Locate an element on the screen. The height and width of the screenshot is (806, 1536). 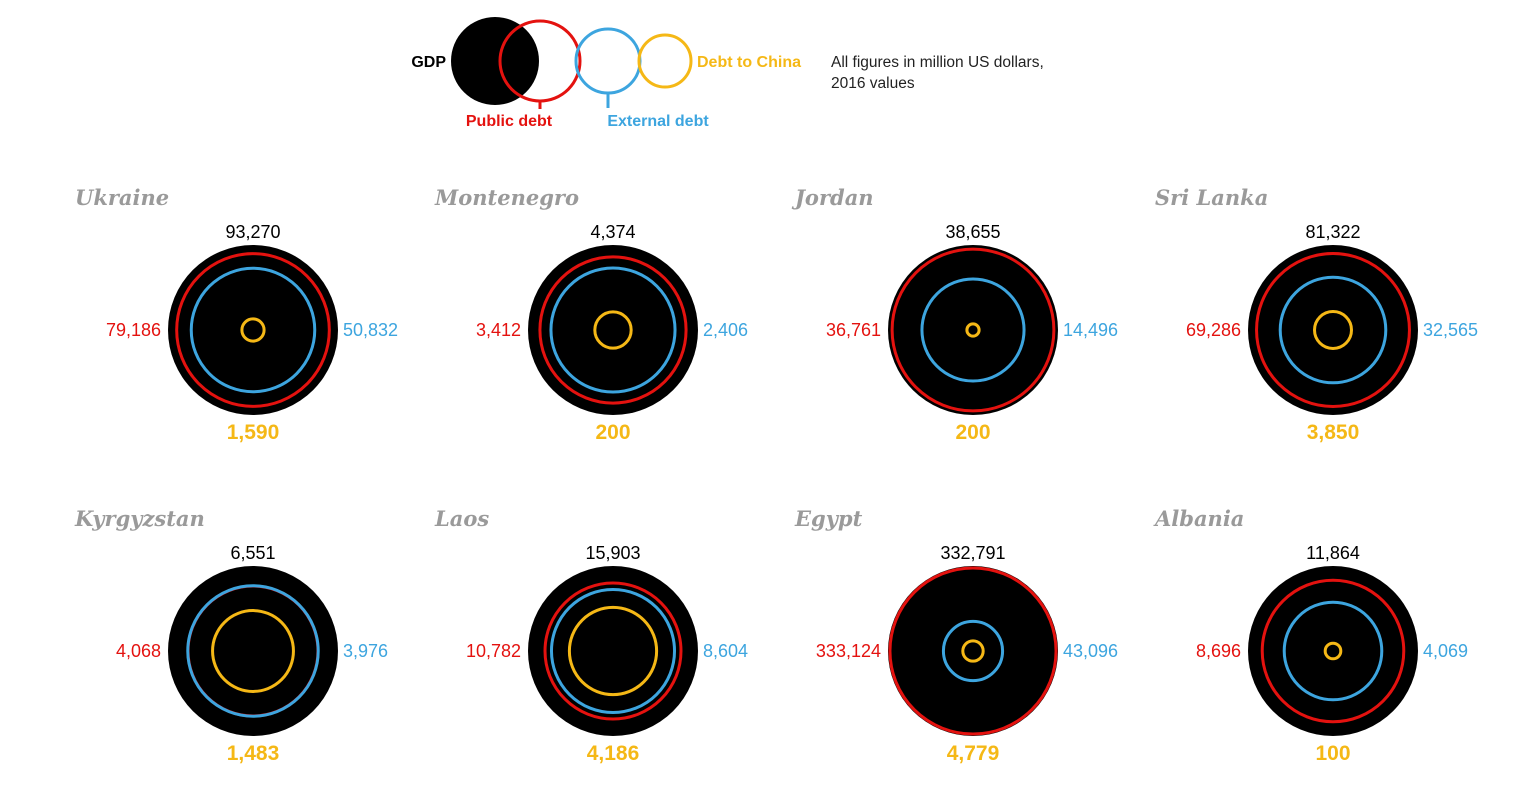
panel-sri-lanka: Sri Lanka 81,322 69,286 32,565 3,850 is located at coordinates (1316, 314).